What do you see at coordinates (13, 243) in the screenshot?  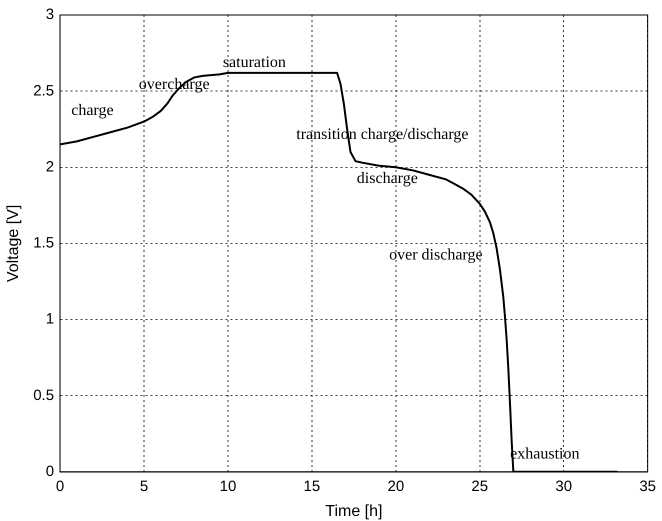 I see `y-axis-title: Voltage [V]` at bounding box center [13, 243].